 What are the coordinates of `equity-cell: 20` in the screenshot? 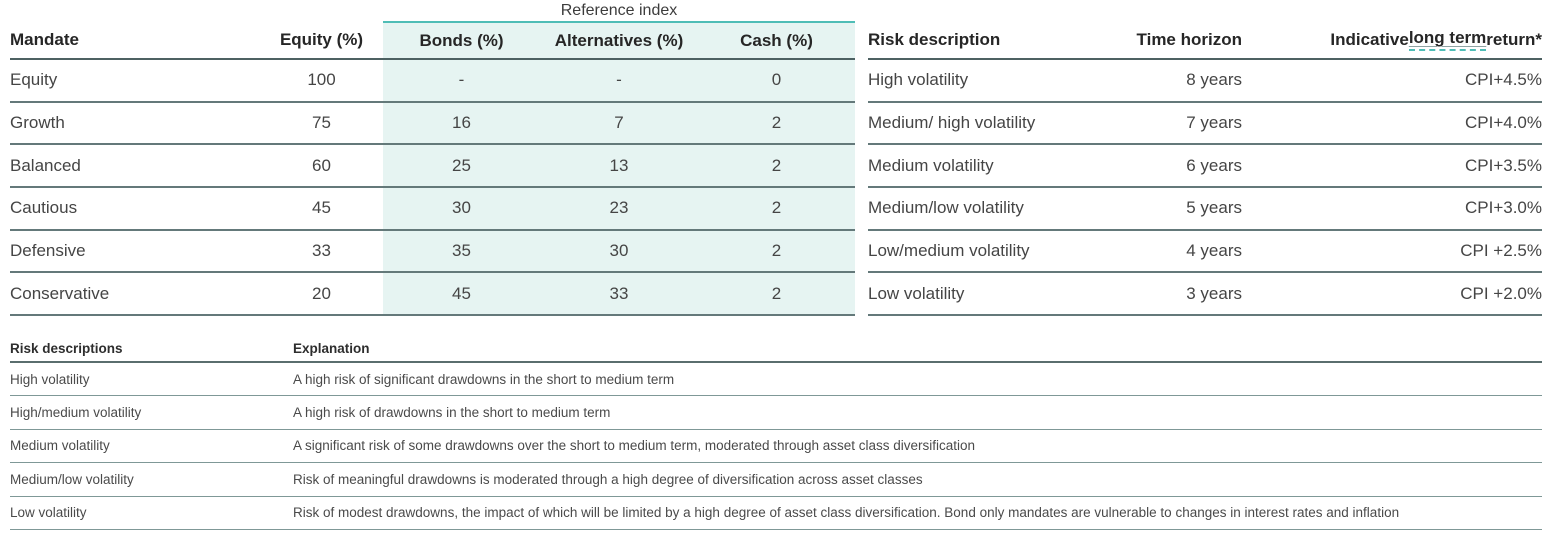 It's located at (321, 294).